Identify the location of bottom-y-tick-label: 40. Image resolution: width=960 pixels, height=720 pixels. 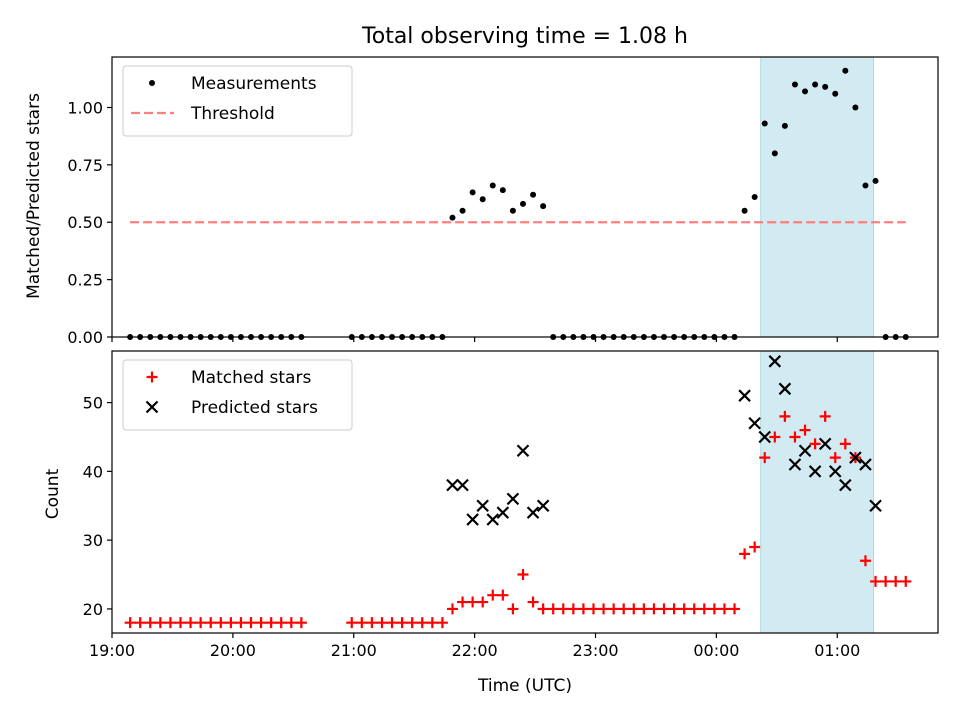
(93, 471).